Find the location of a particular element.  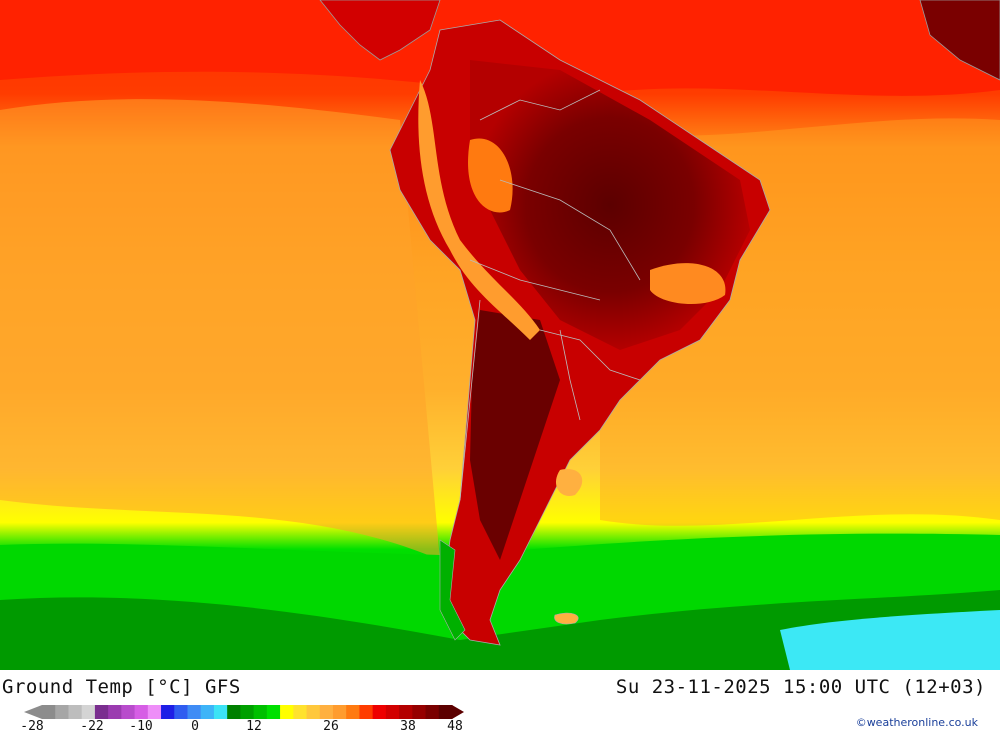

footer is located at coordinates (500, 701).